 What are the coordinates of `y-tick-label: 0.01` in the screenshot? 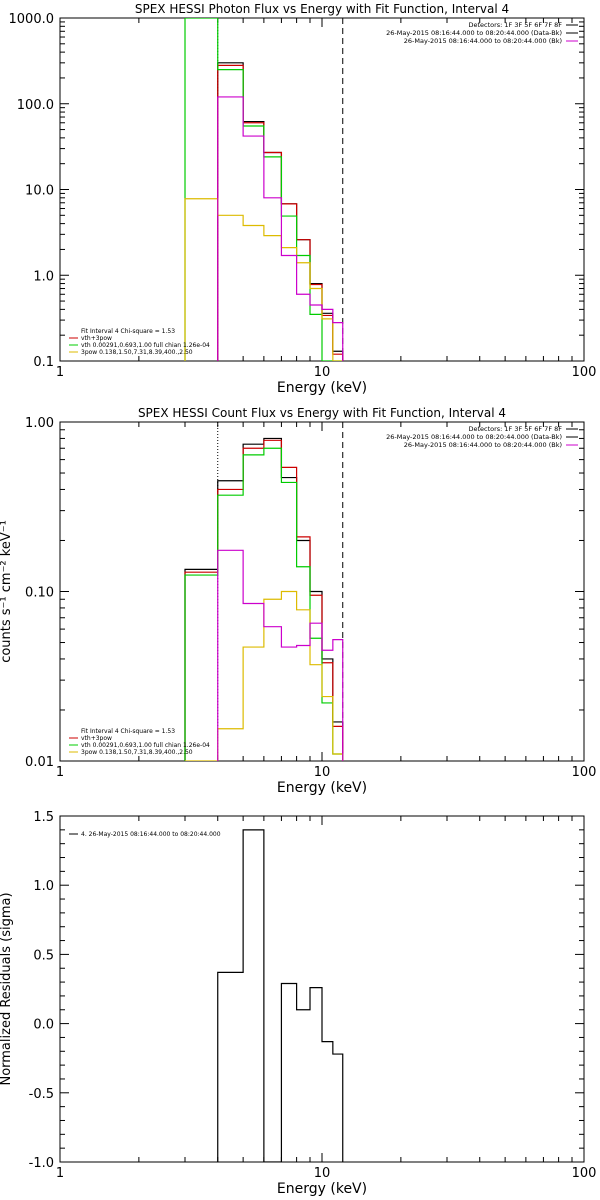 It's located at (39, 762).